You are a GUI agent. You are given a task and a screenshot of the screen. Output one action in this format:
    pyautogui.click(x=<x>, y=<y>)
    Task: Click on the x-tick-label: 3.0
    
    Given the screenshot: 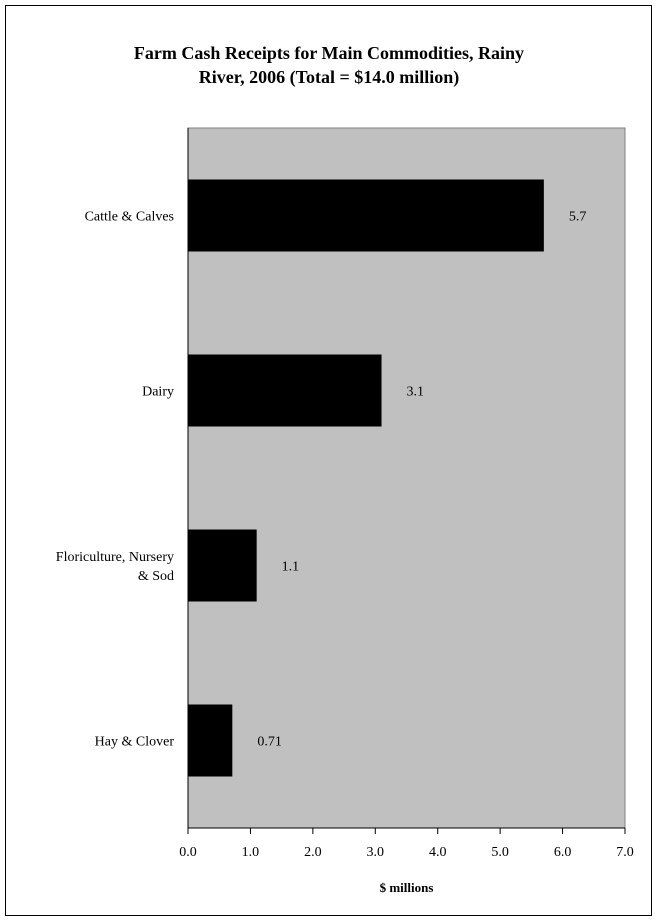 What is the action you would take?
    pyautogui.click(x=376, y=852)
    